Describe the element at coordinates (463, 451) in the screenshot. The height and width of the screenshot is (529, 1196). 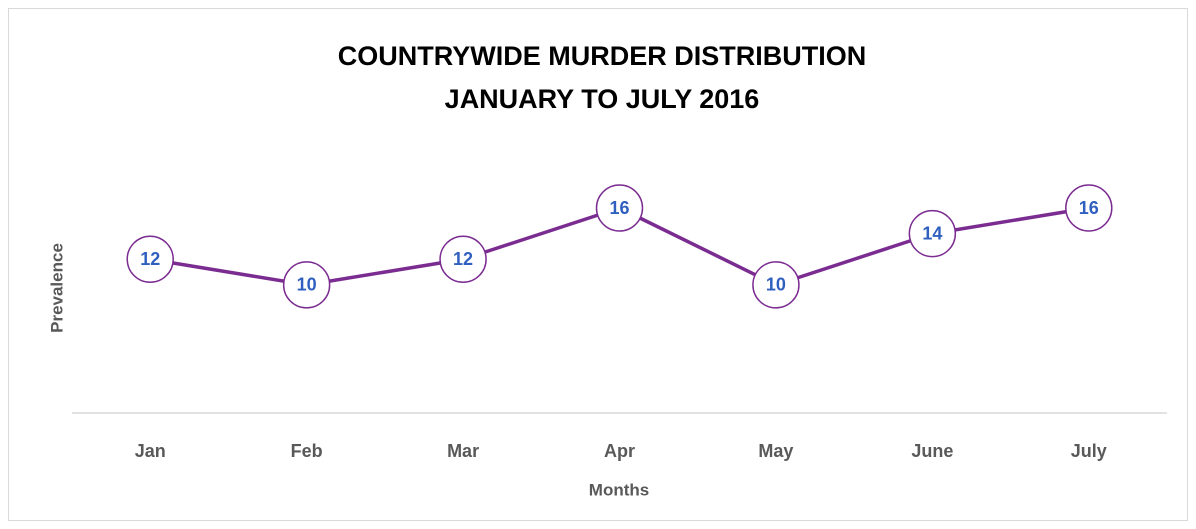
I see `x-tick-label: Mar` at that location.